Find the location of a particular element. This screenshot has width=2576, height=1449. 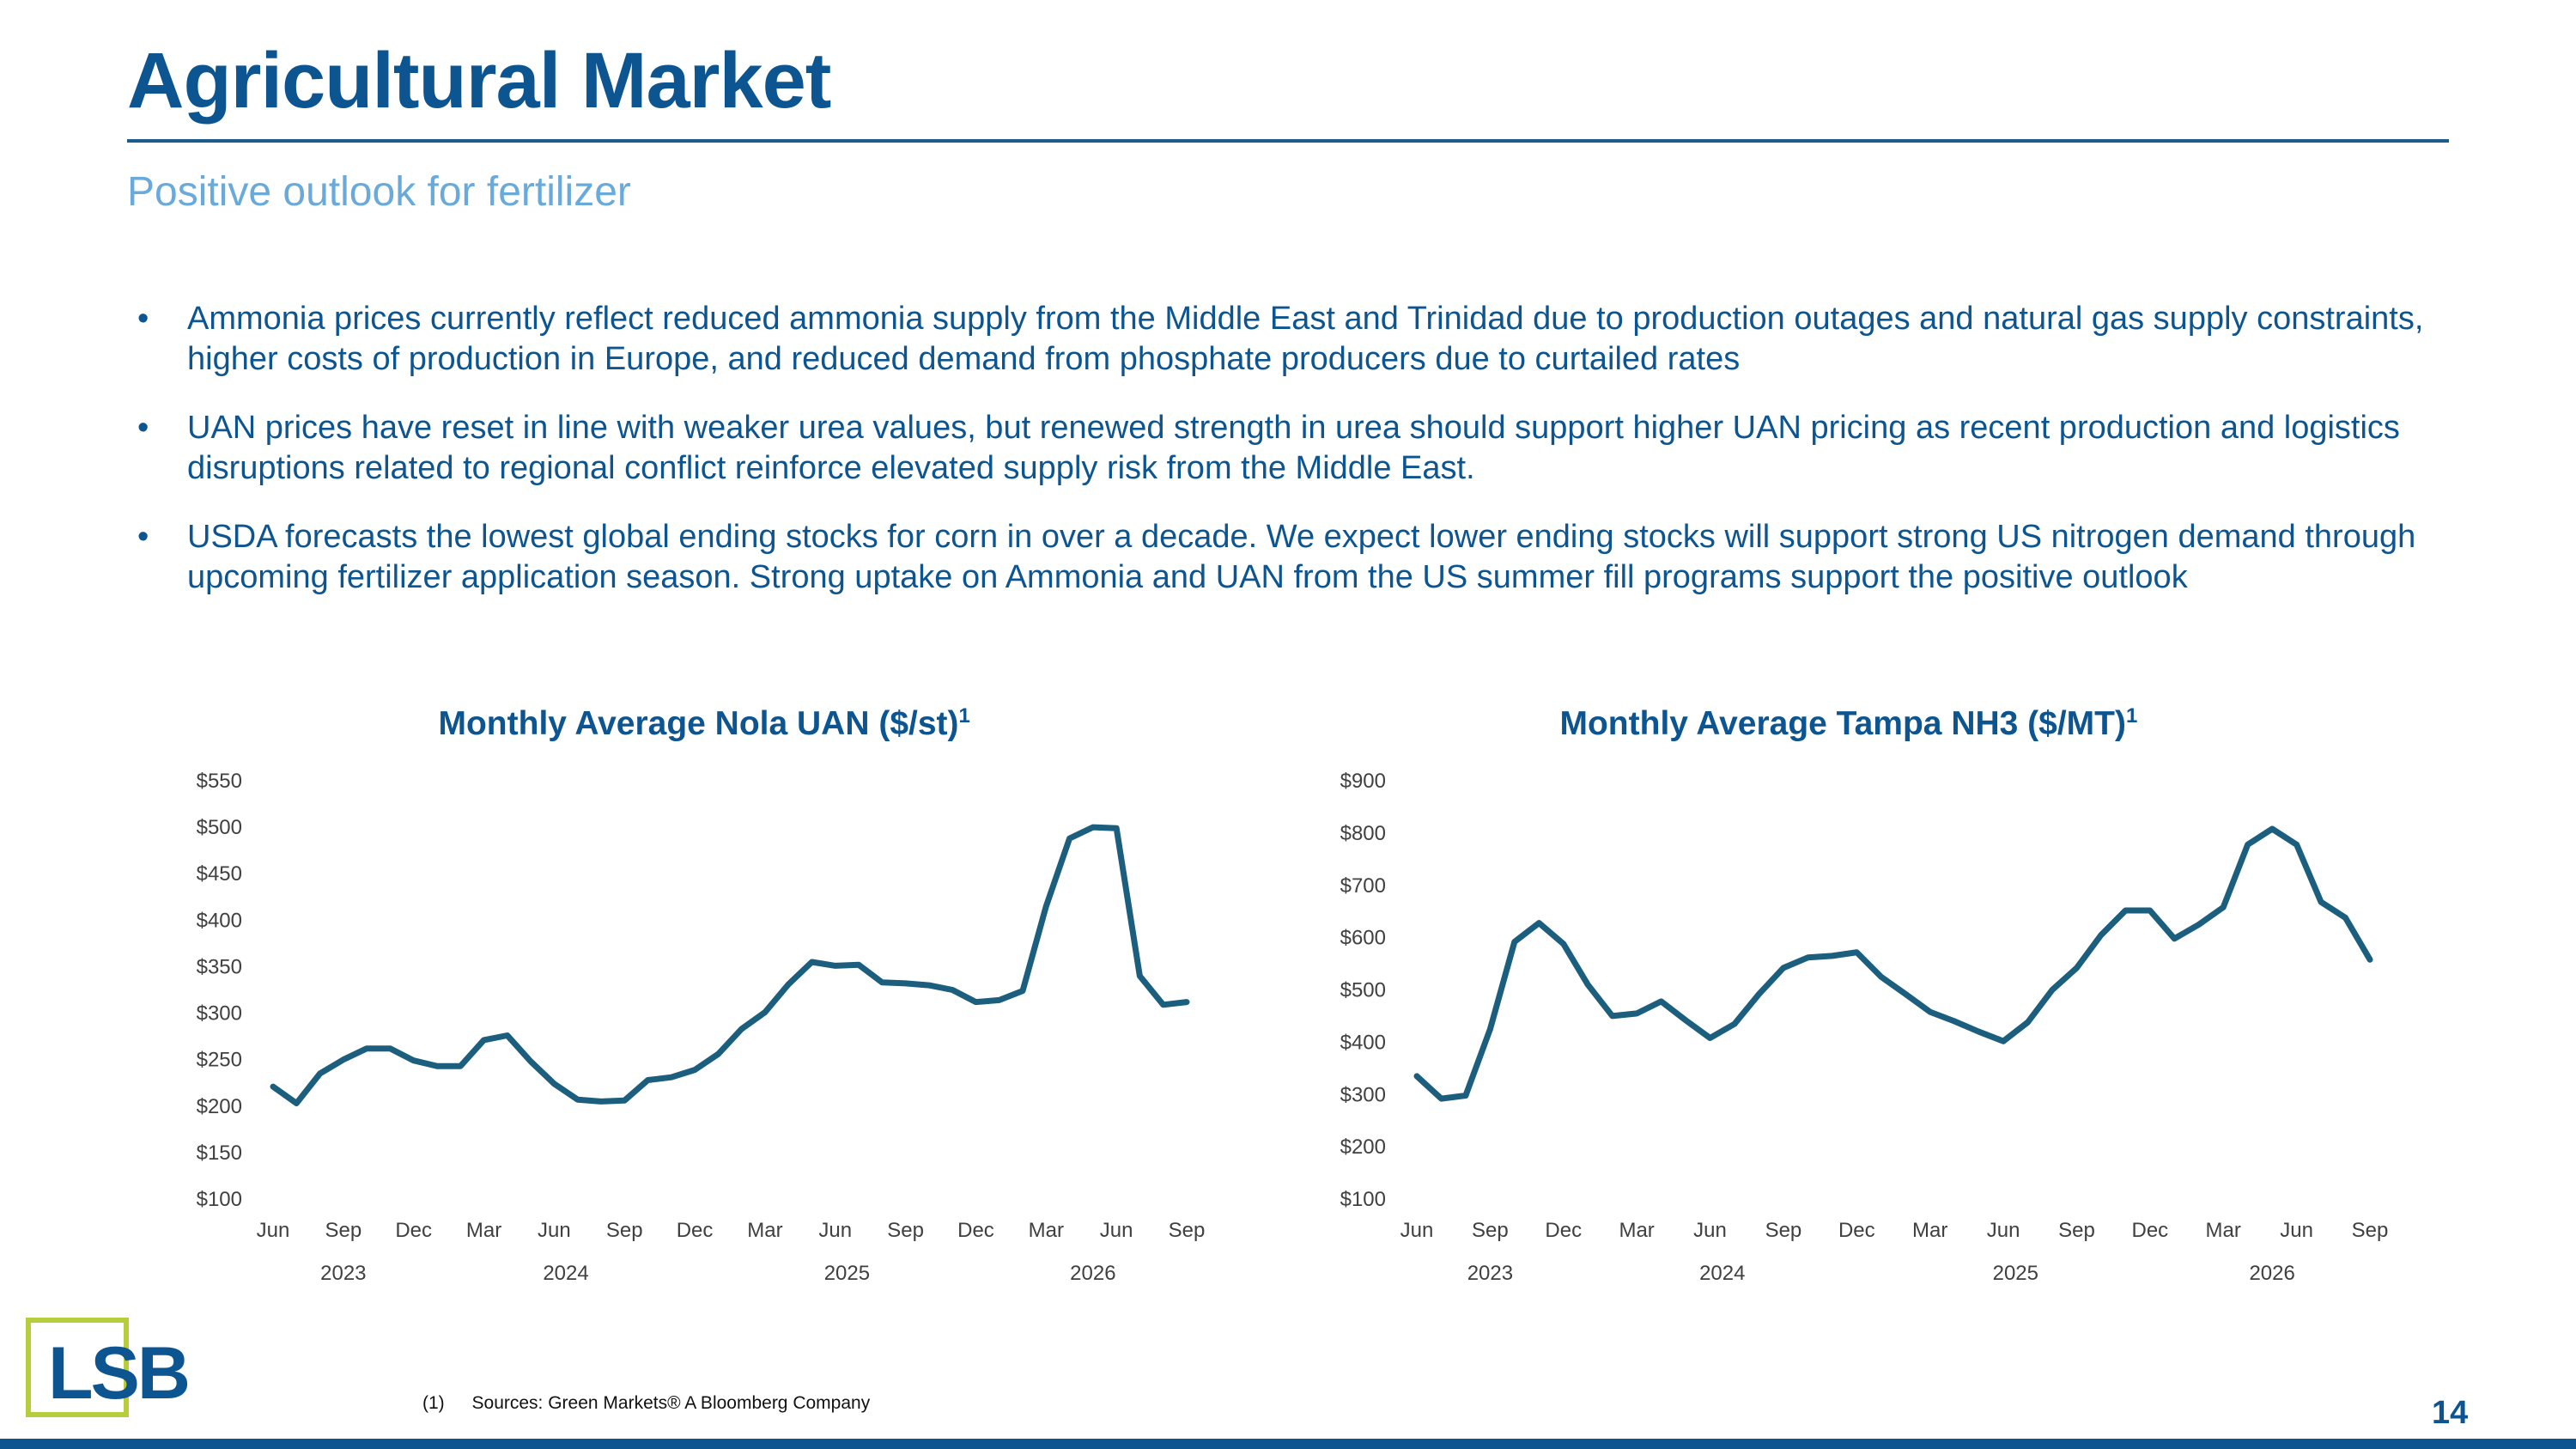

y-tick-label: $150 is located at coordinates (219, 1153).